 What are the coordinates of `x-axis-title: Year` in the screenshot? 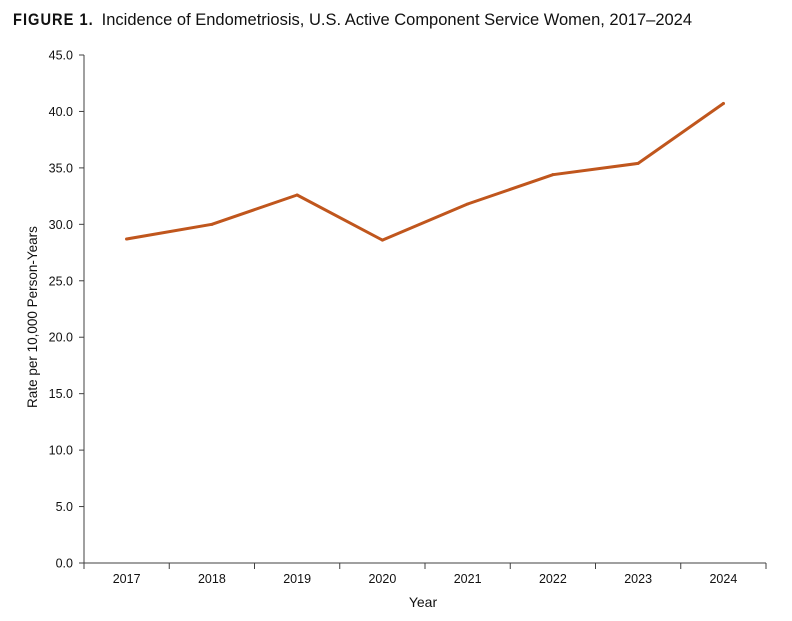 It's located at (423, 602).